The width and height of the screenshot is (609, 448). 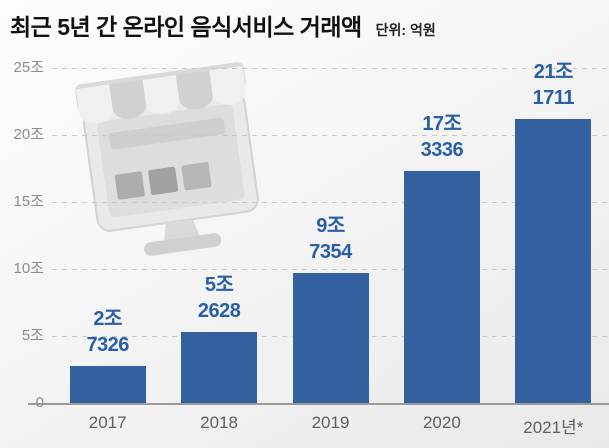 What do you see at coordinates (550, 85) in the screenshot?
I see `bar-value-label: 21조 1711` at bounding box center [550, 85].